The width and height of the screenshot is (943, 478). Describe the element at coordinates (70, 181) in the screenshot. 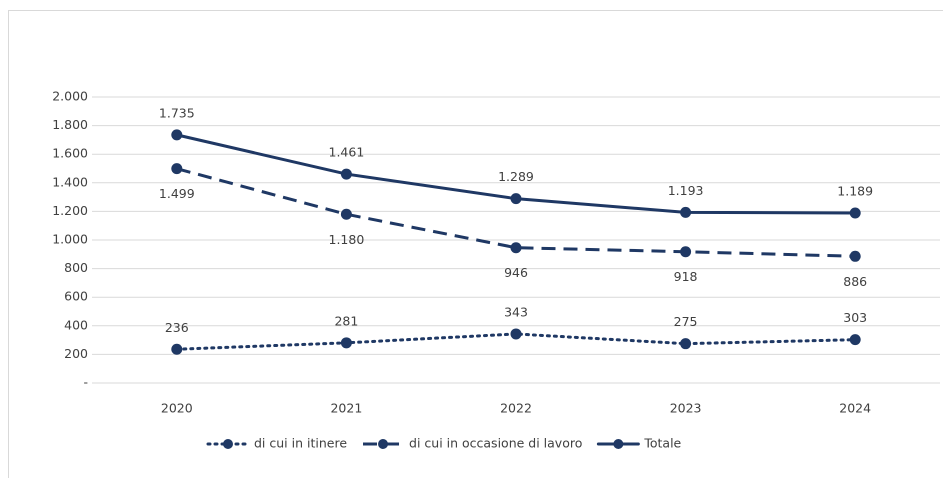

I see `y-tick-label: 1.400` at that location.